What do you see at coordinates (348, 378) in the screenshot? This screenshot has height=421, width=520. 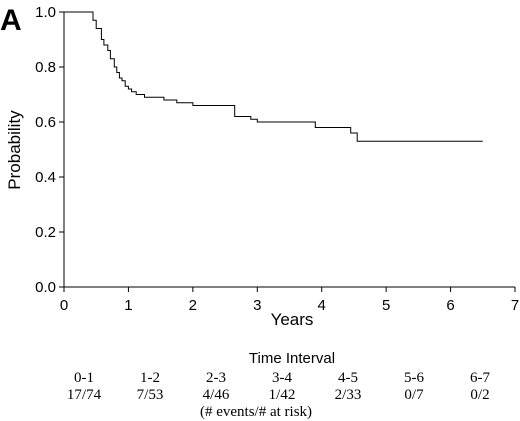 I see `interval-label: 4-5` at bounding box center [348, 378].